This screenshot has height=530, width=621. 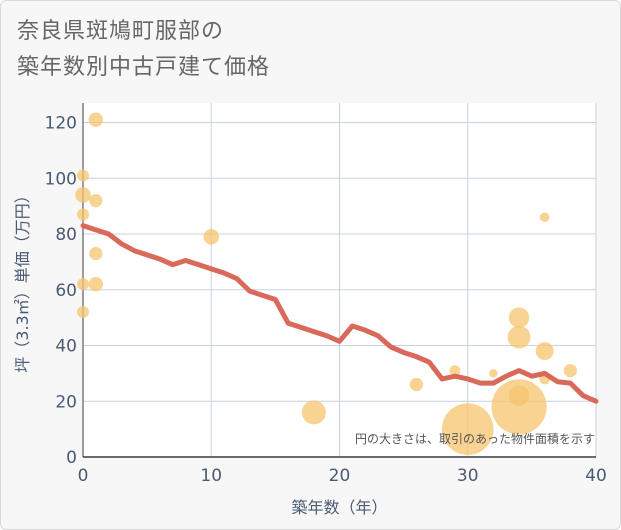 I want to click on y-tick-label-0: 0, so click(x=71, y=458).